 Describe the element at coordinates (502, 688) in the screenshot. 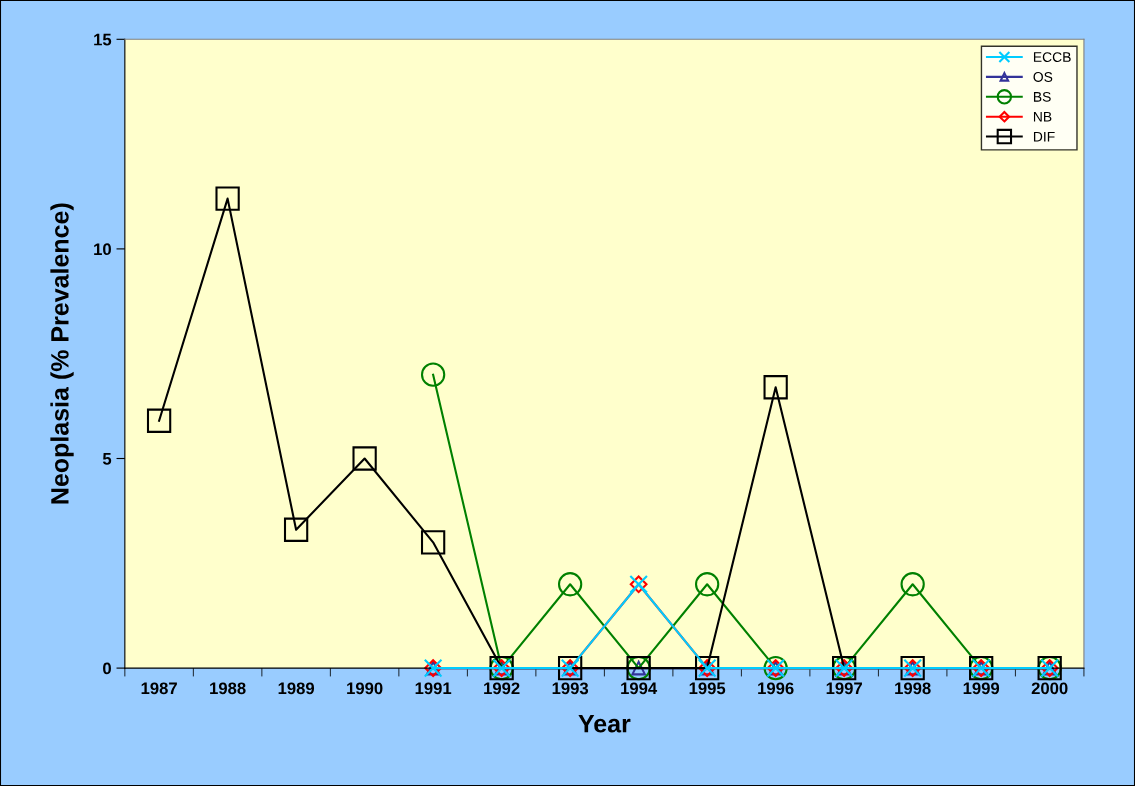

I see `x-tick-label: 1992` at that location.